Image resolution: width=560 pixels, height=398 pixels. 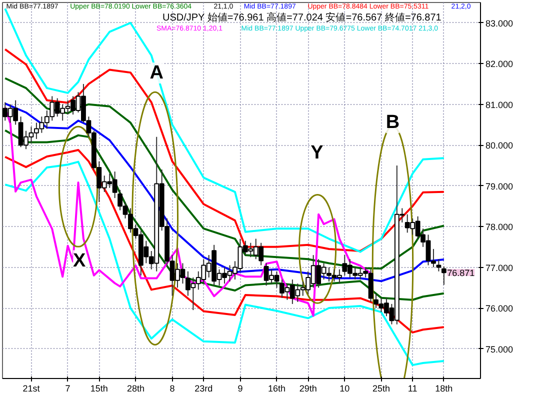 What do you see at coordinates (500, 186) in the screenshot?
I see `y-tick-label: 79.000` at bounding box center [500, 186].